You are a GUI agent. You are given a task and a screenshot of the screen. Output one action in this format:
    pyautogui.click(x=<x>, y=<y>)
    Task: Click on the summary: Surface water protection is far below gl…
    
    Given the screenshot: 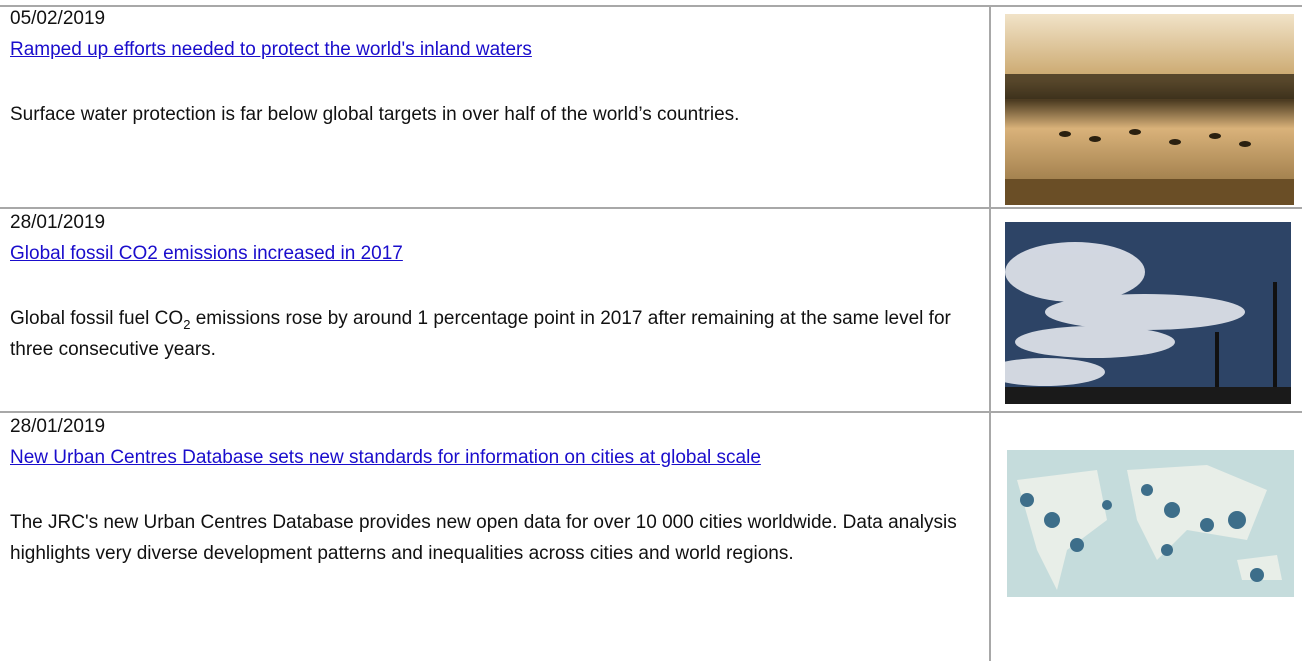 What is the action you would take?
    pyautogui.click(x=375, y=114)
    